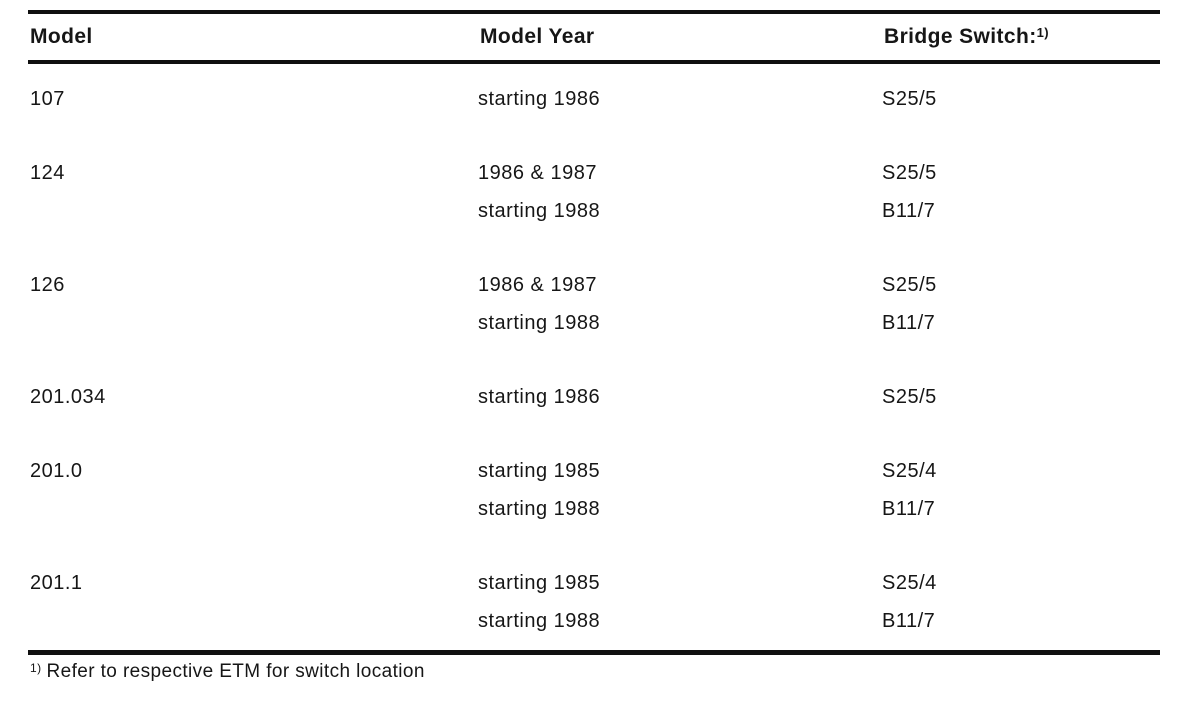 The height and width of the screenshot is (704, 1184). Describe the element at coordinates (47, 173) in the screenshot. I see `model-cell: 124` at that location.